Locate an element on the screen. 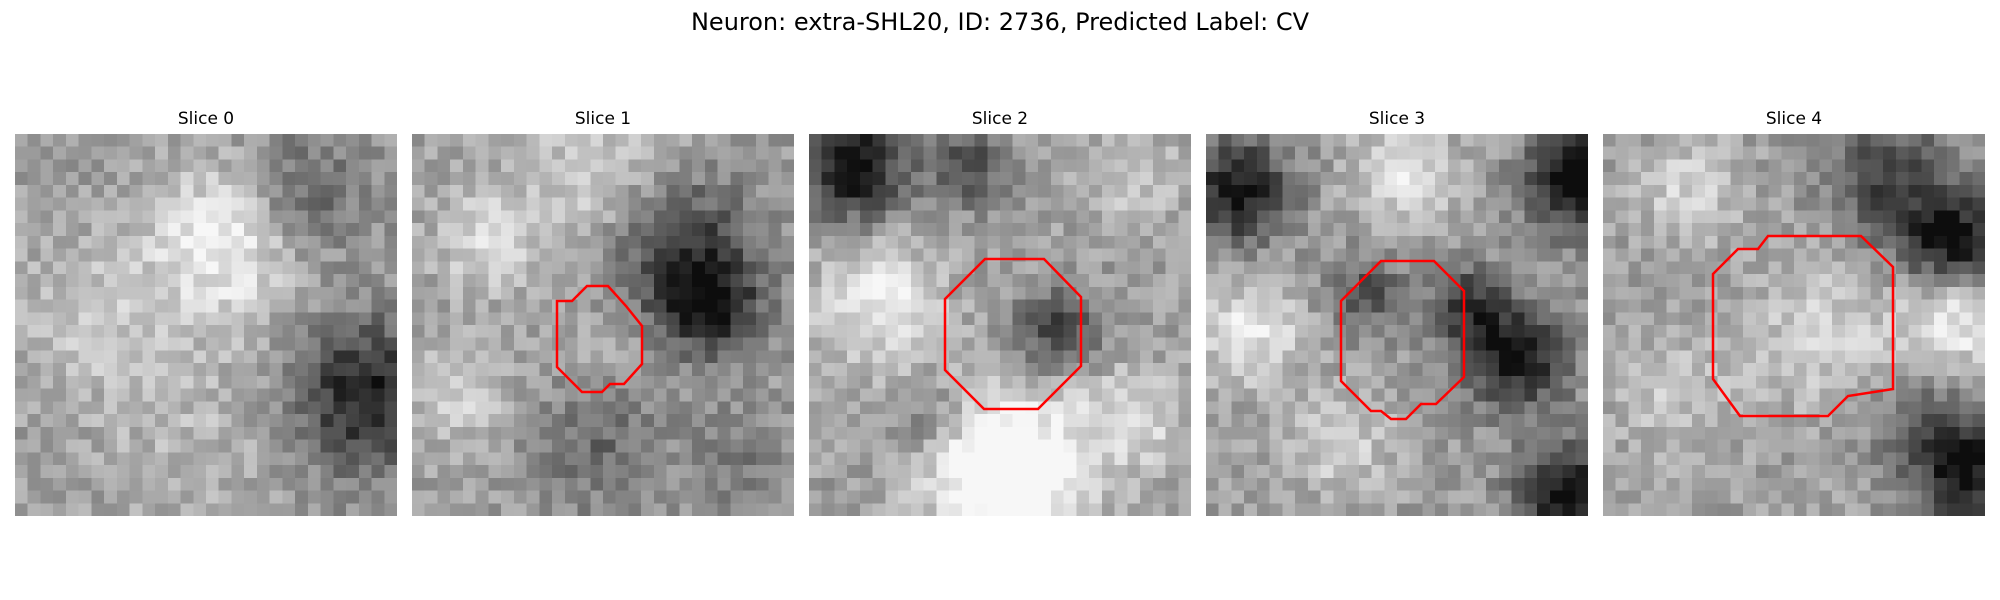  slice-panel-4: Slice 4 is located at coordinates (1794, 312).